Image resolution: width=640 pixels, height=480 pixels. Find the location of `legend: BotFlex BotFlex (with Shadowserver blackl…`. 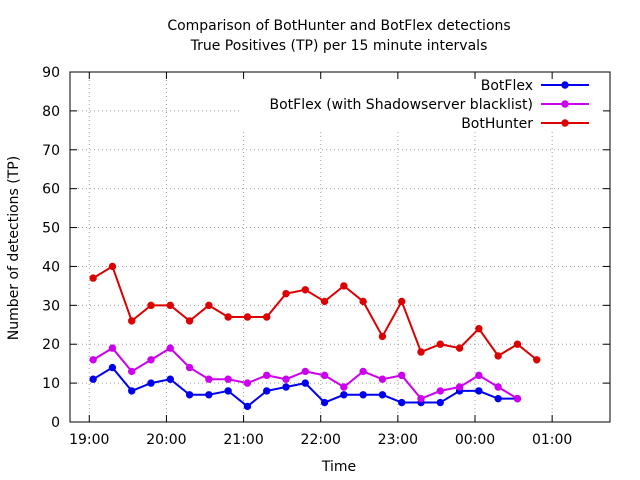

legend: BotFlex BotFlex (with Shadowserver blackl… is located at coordinates (429, 105).